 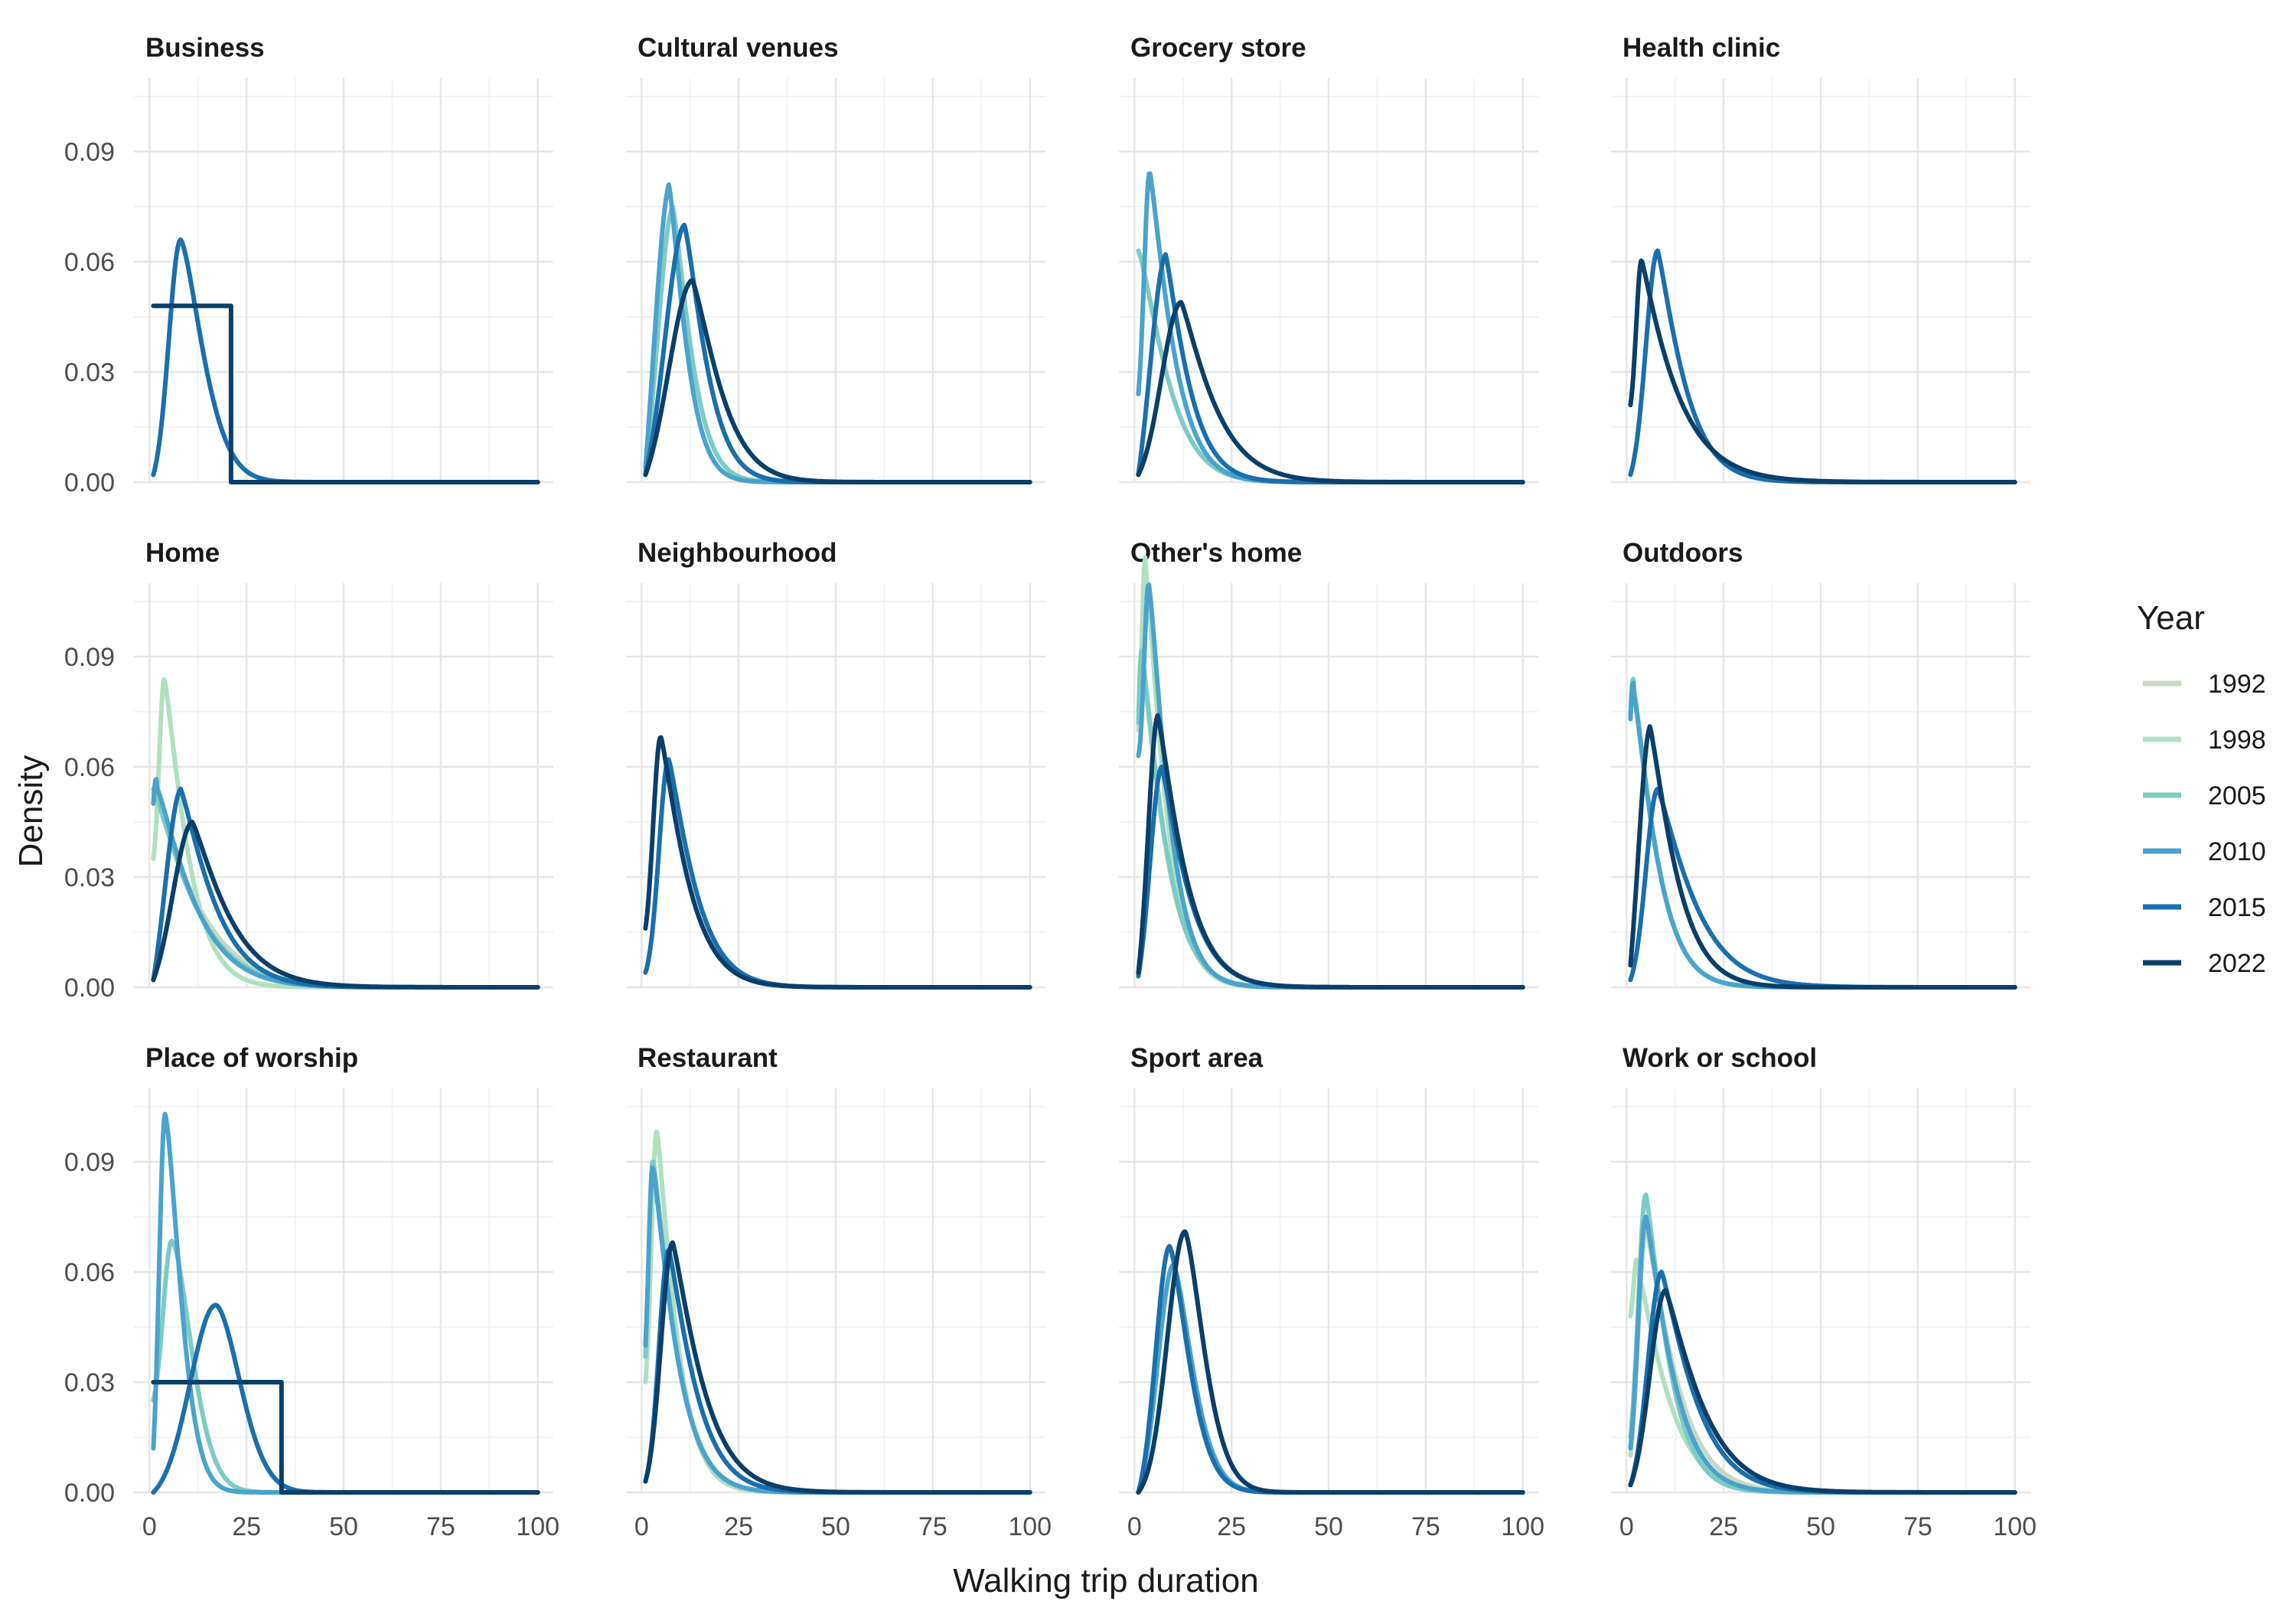 I want to click on panel-other-s-home: Other's home, so click(x=1328, y=764).